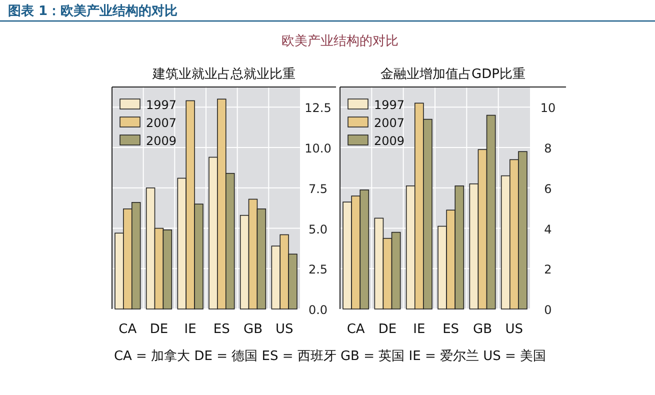  I want to click on y-tick-label: 0, so click(548, 310).